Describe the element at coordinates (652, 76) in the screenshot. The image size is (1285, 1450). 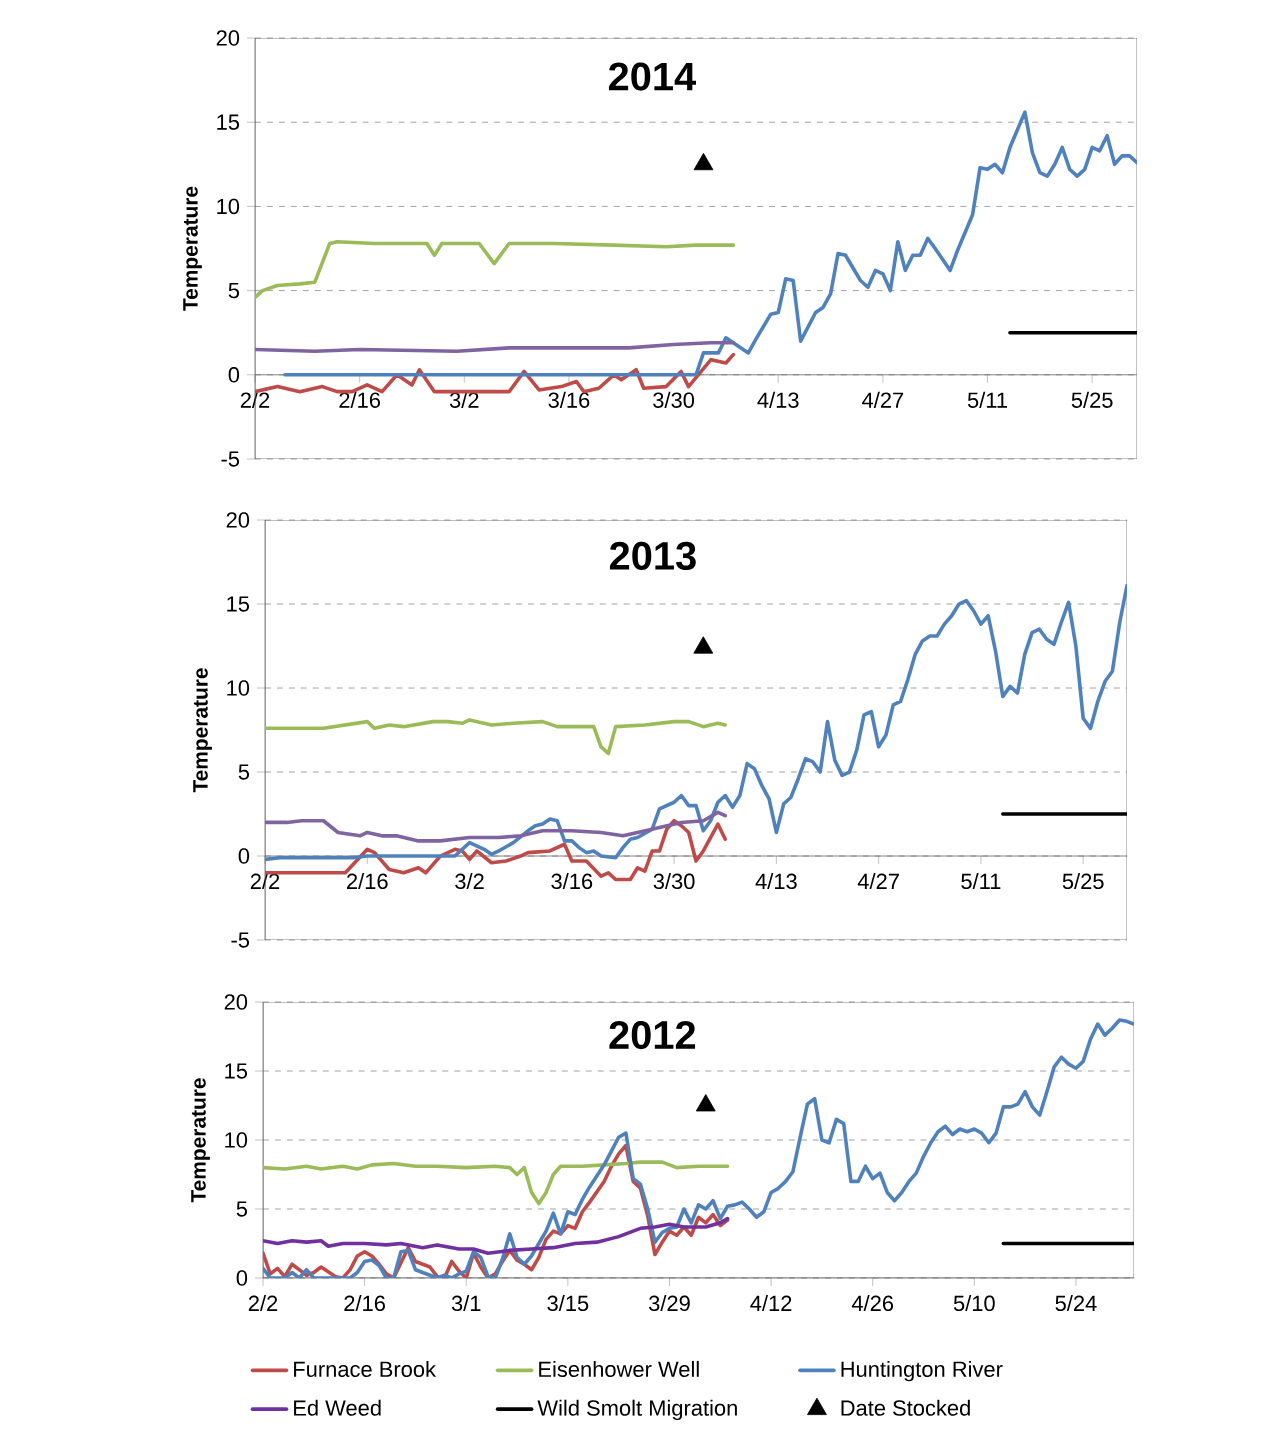
I see `chart-title: 2014` at that location.